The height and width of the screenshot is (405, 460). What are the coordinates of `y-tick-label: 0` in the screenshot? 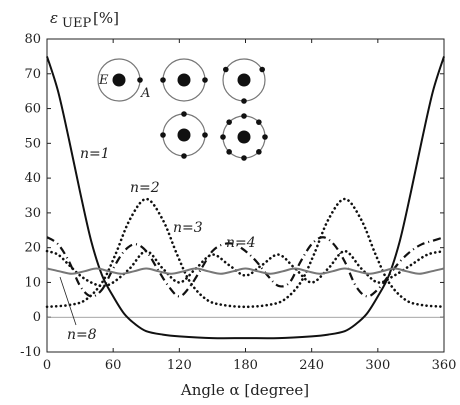 It's located at (37, 317).